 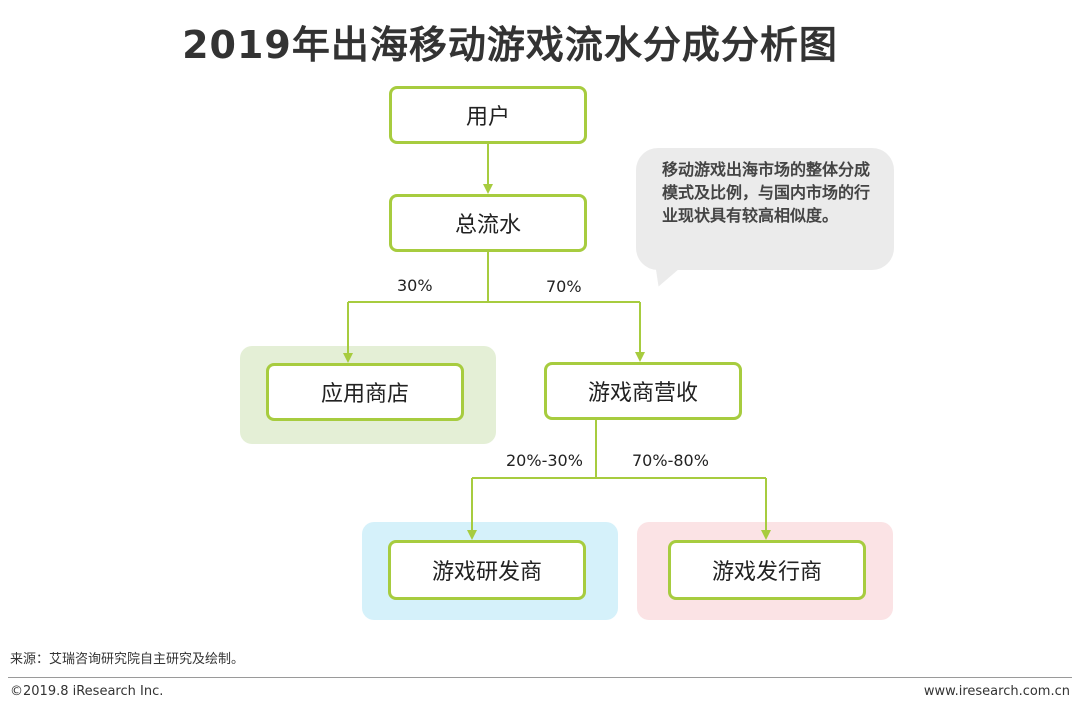 I want to click on callout-bubble: 移动游戏出海市场的整体分成模式及比例，与国内市场的行业现状具有较高相似度。, so click(x=765, y=209).